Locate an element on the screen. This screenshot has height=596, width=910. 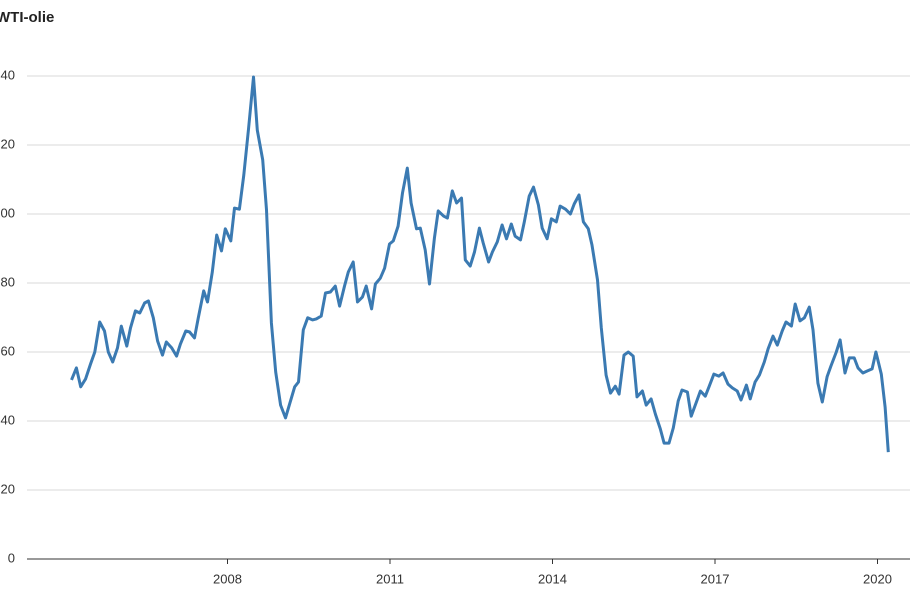
y-tick-label: 60 is located at coordinates (8, 350).